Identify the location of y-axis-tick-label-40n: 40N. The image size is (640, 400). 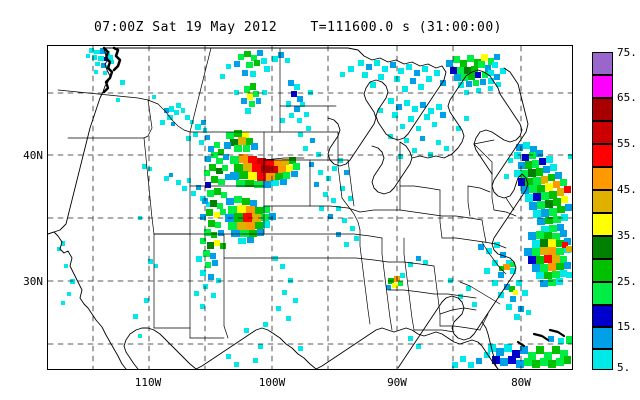
(33, 155).